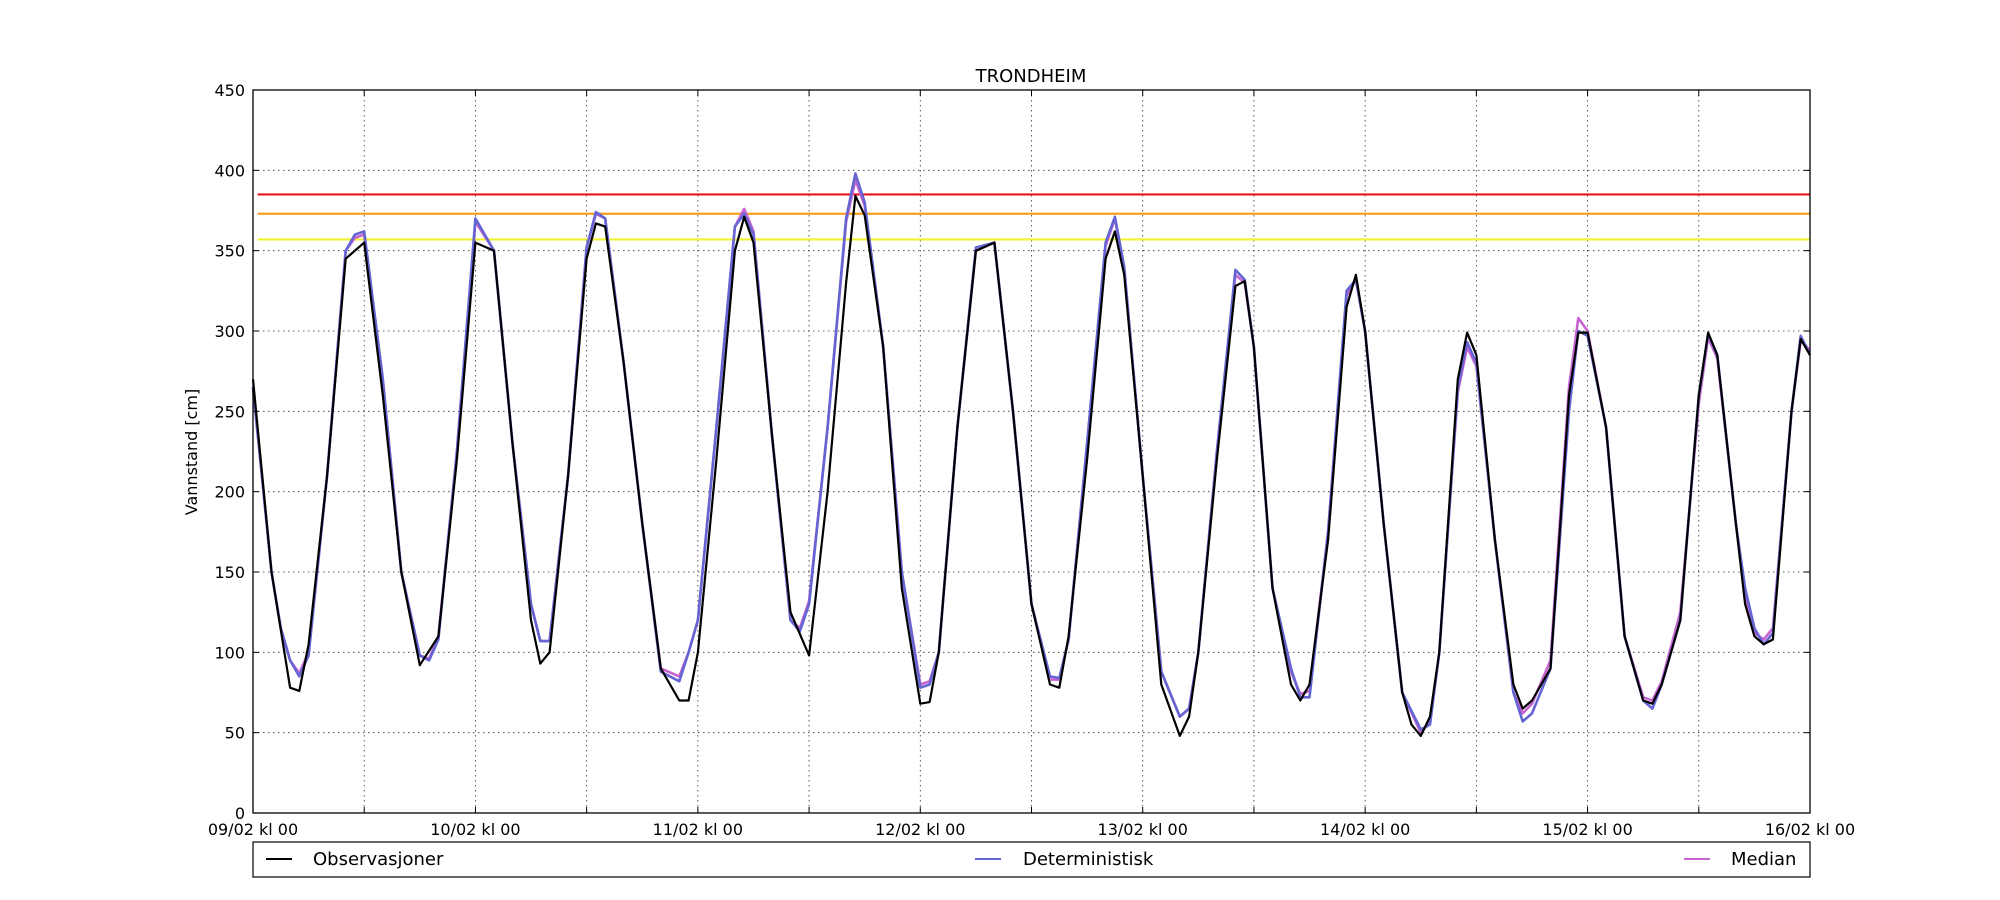 This screenshot has height=900, width=2000. Describe the element at coordinates (698, 829) in the screenshot. I see `x-tick-label: 11/02 kl 00` at that location.